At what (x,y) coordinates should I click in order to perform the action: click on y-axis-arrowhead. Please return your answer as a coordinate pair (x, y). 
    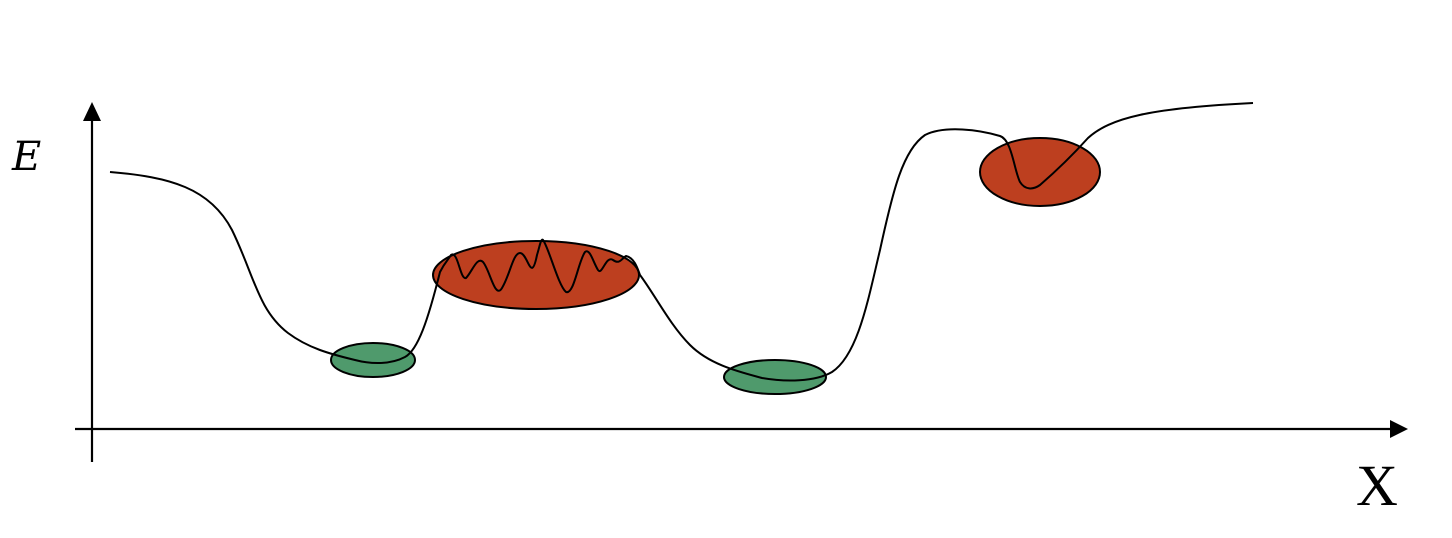
    Looking at the image, I should click on (92, 111).